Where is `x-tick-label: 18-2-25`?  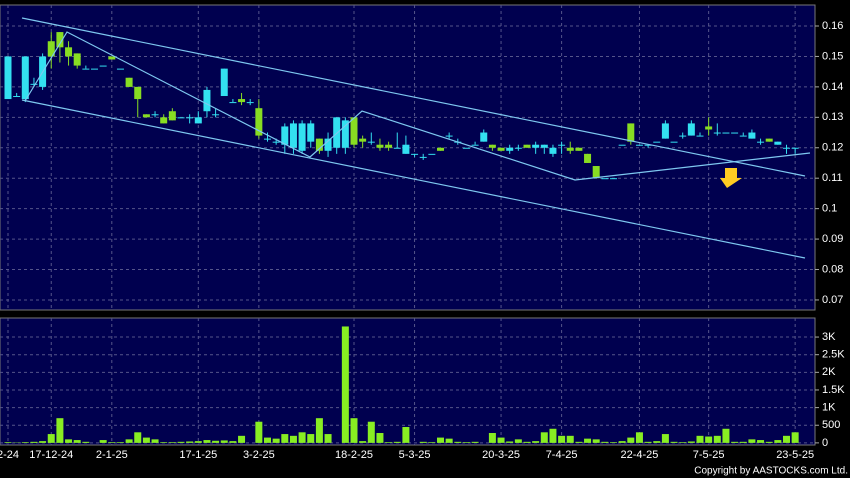
x-tick-label: 18-2-25 is located at coordinates (354, 455).